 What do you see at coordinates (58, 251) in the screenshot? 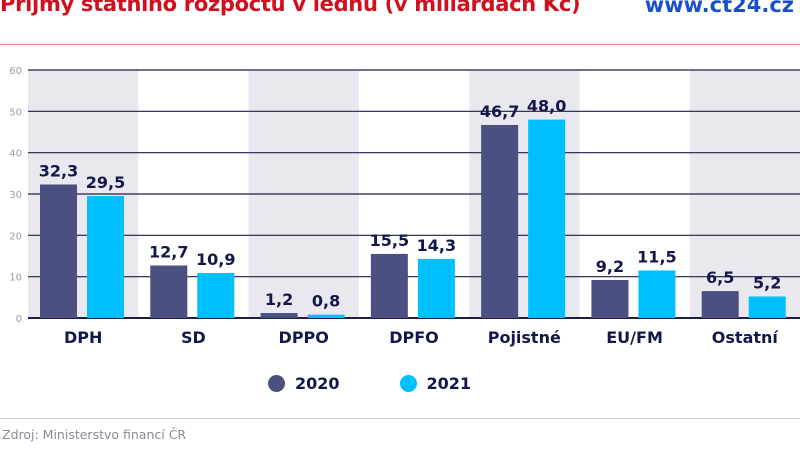
I see `bar-2020-dph` at bounding box center [58, 251].